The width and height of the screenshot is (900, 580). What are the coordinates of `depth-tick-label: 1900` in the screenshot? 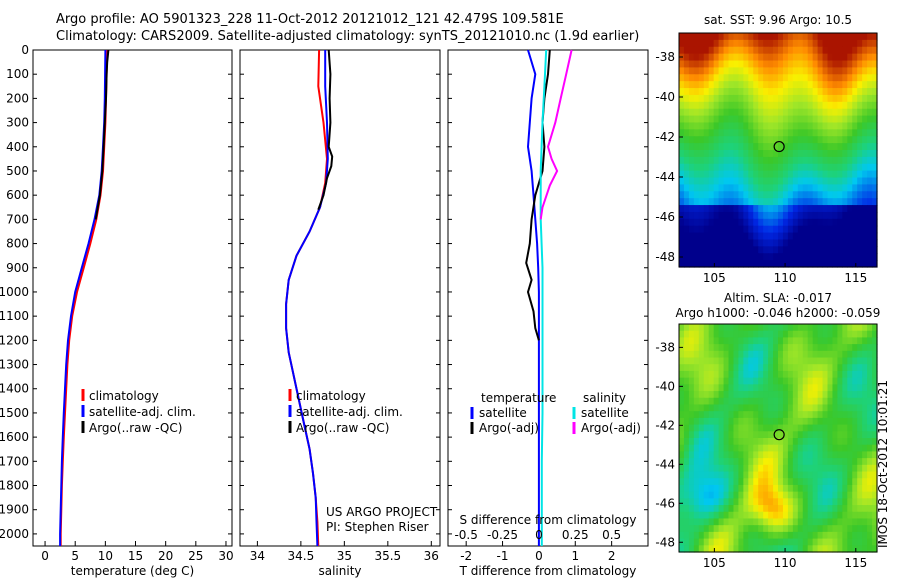 It's located at (14, 510).